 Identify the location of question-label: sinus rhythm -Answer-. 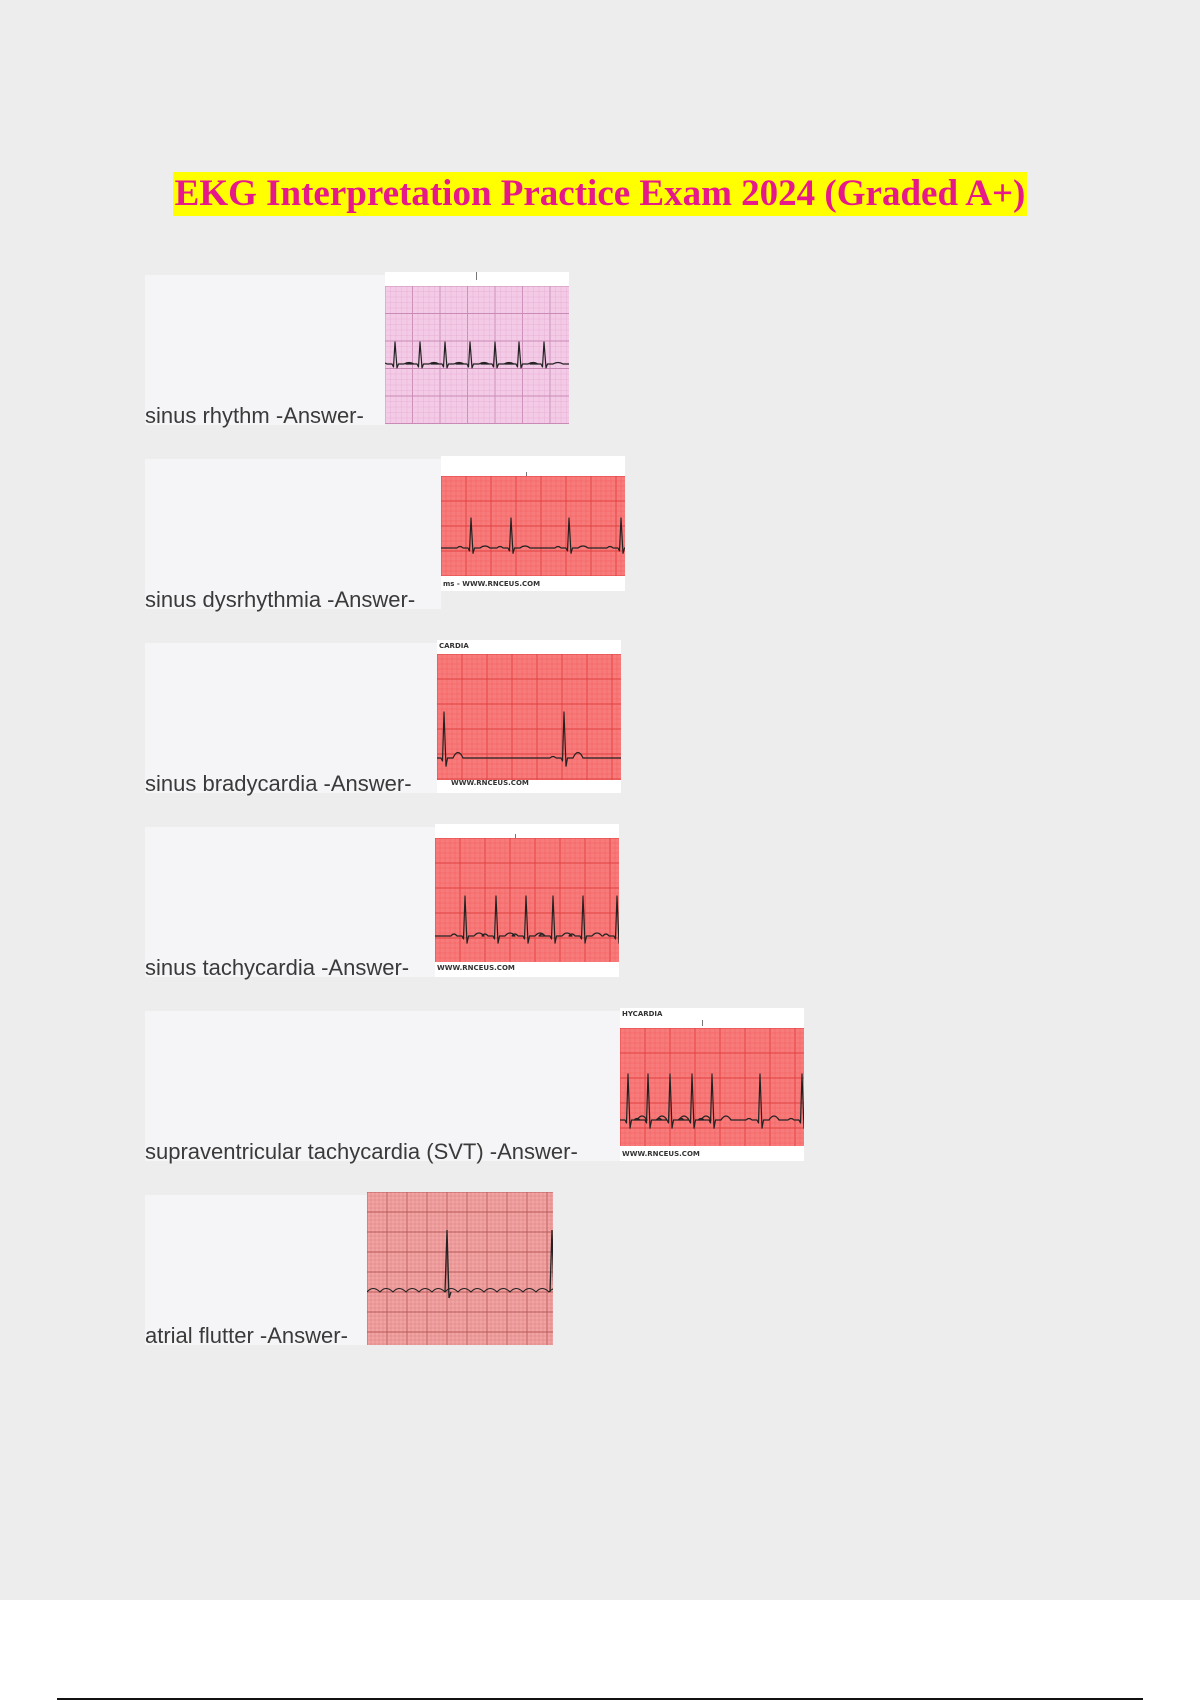
(254, 415).